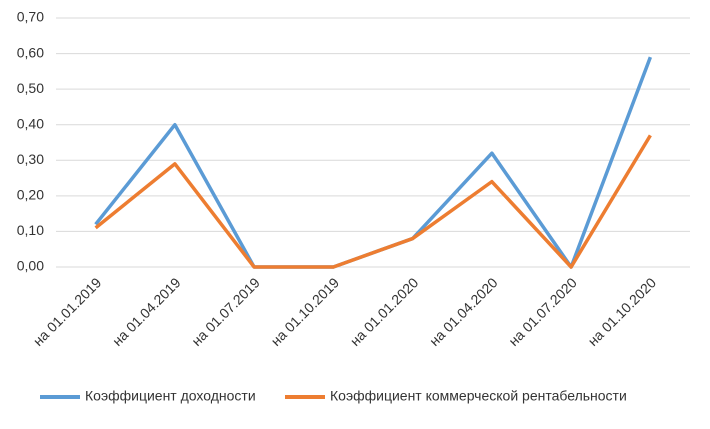 The height and width of the screenshot is (429, 710). I want to click on x-tick-label: на 01.04.2019, so click(146, 311).